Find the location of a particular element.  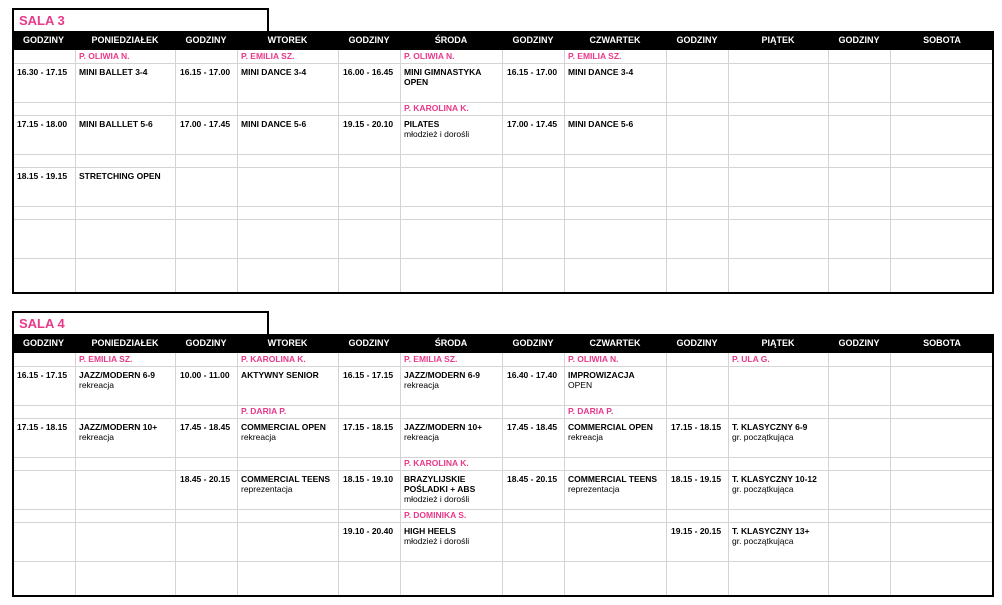

class-name: HIGH HEELS is located at coordinates (430, 531).